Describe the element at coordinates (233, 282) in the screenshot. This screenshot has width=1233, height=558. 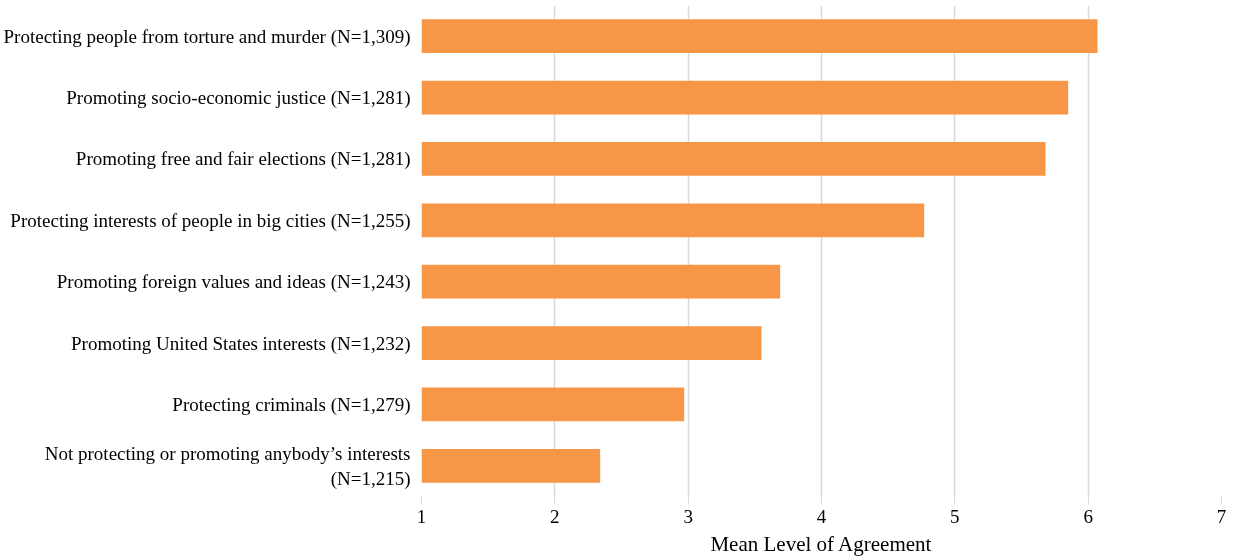
I see `y-tick-label: Promoting foreign values and ideas (N=1,243)` at that location.